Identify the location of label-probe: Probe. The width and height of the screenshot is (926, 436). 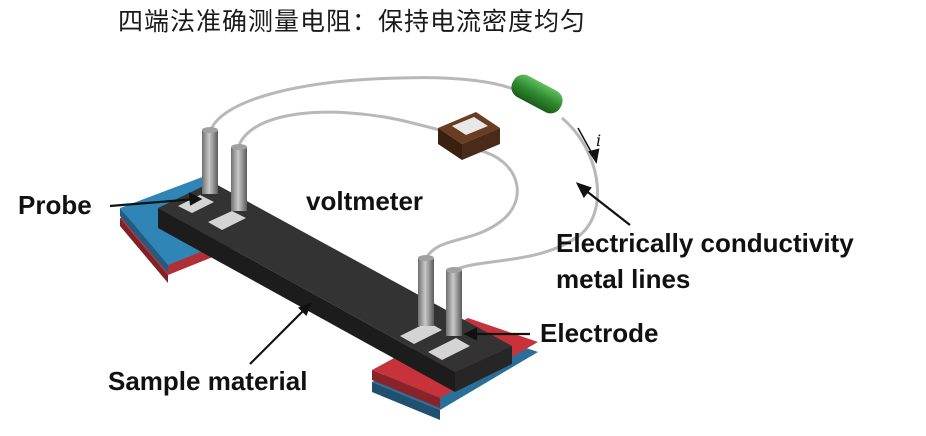
(55, 205).